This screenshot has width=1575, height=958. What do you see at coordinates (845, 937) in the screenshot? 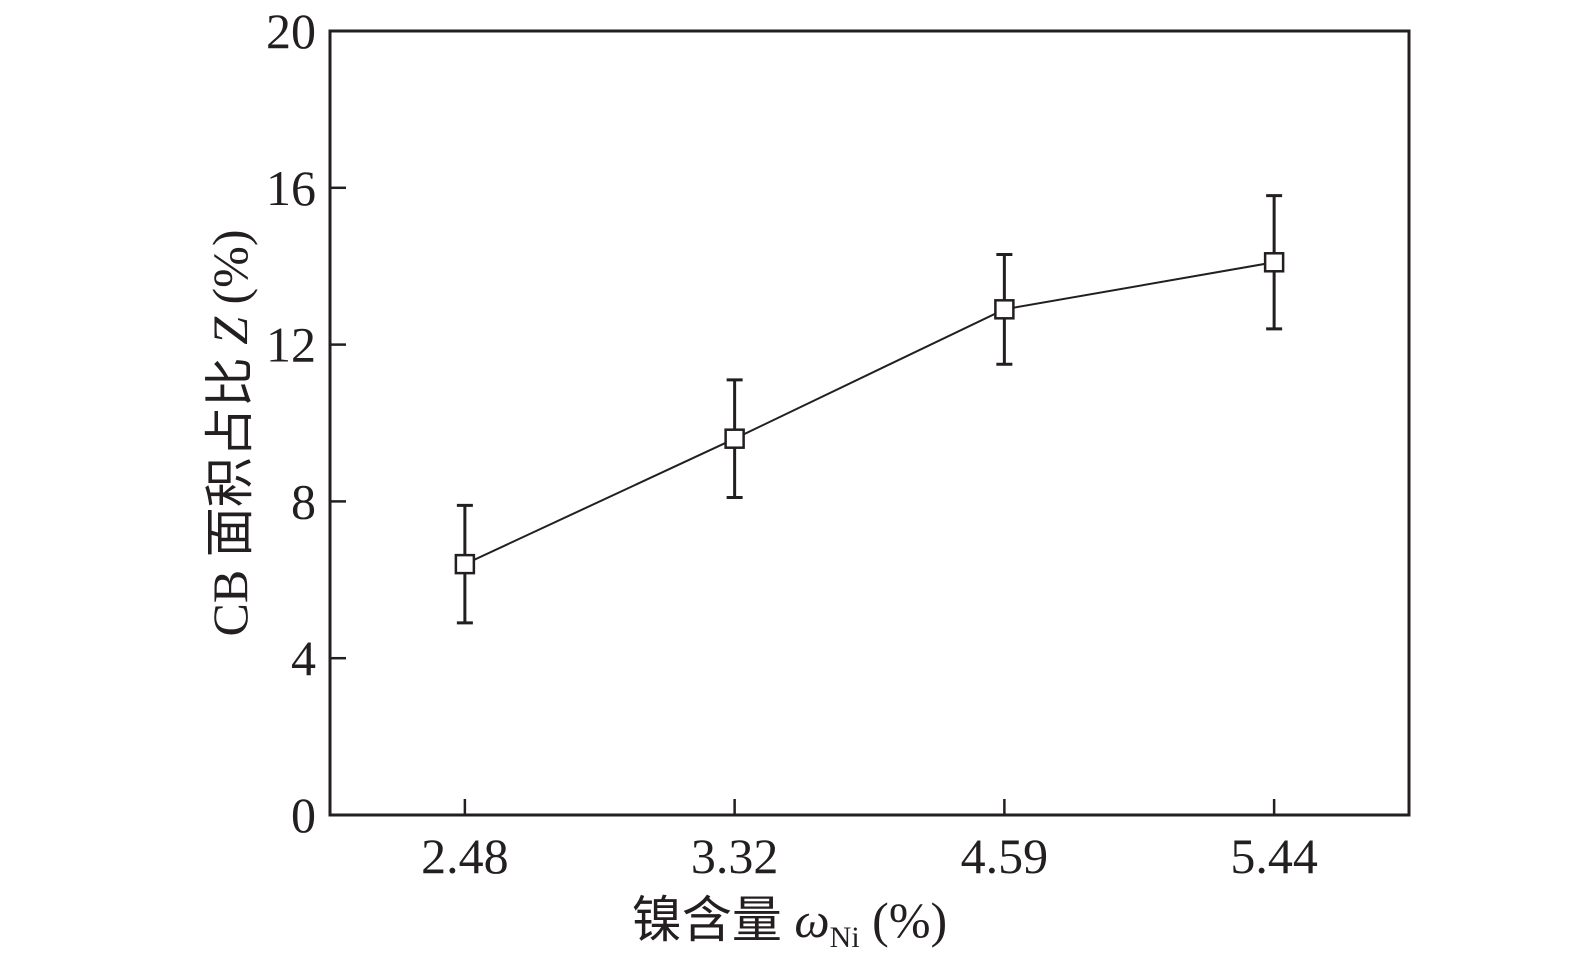
I see `x-axis-label-subscript: Ni` at bounding box center [845, 937].